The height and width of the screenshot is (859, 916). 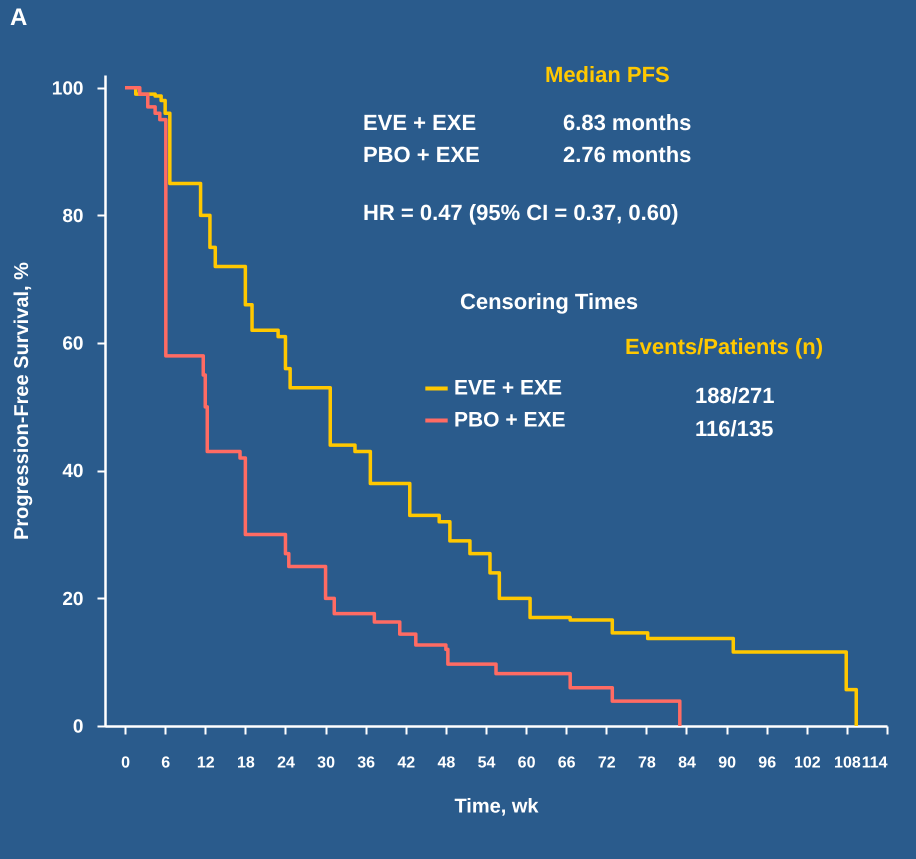 What do you see at coordinates (807, 763) in the screenshot?
I see `x-tick-label: 102` at bounding box center [807, 763].